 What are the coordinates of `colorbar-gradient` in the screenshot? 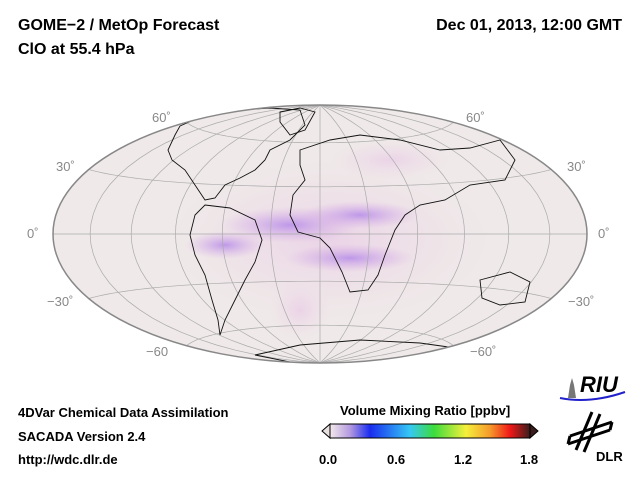 It's located at (430, 431).